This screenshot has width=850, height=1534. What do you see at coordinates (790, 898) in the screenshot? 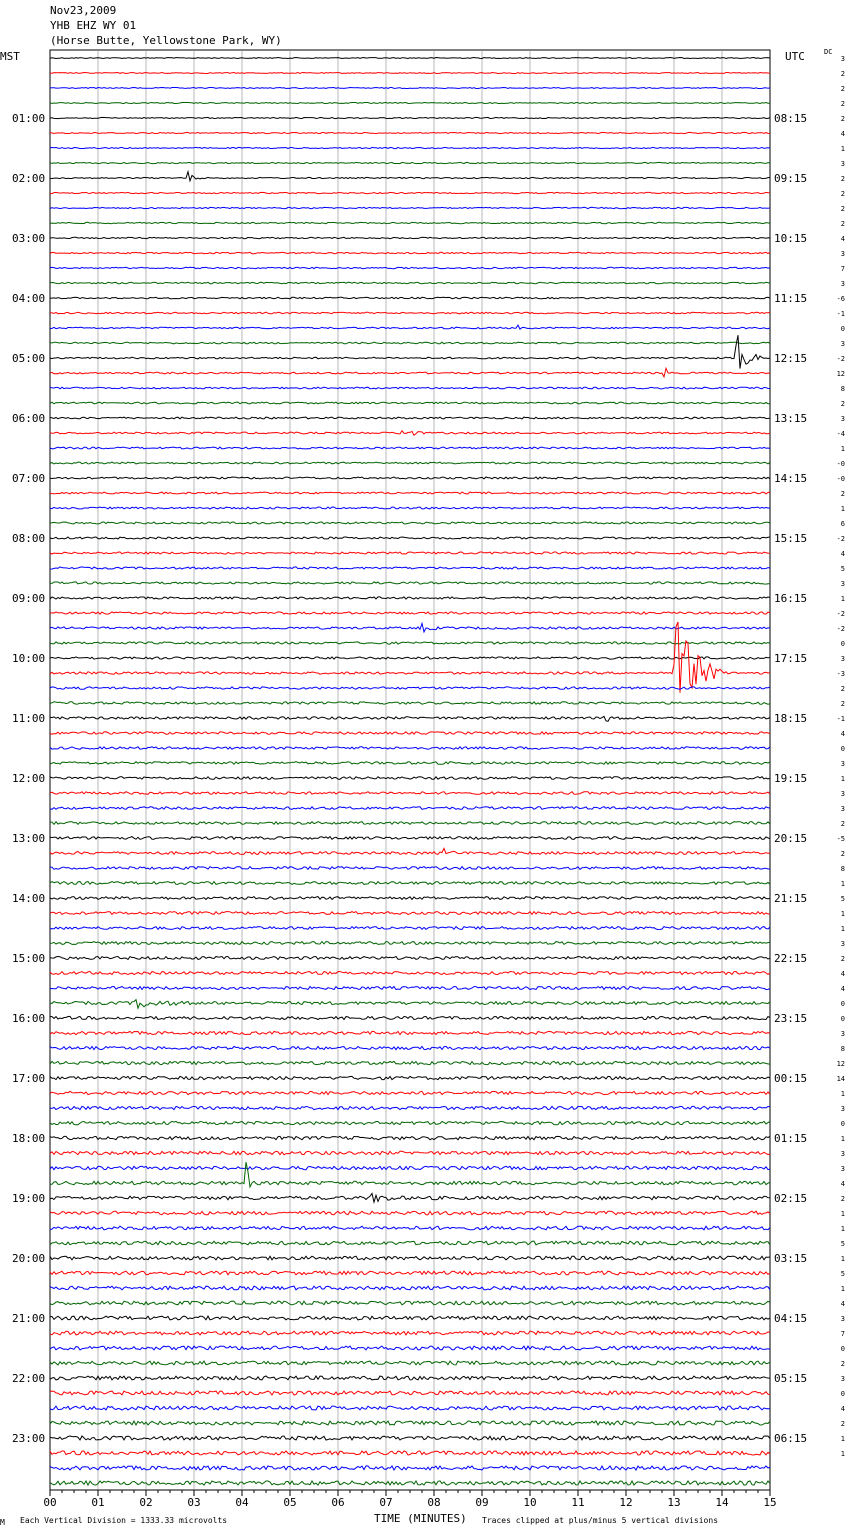
I see `utc-hour-label: 21:15` at bounding box center [790, 898].